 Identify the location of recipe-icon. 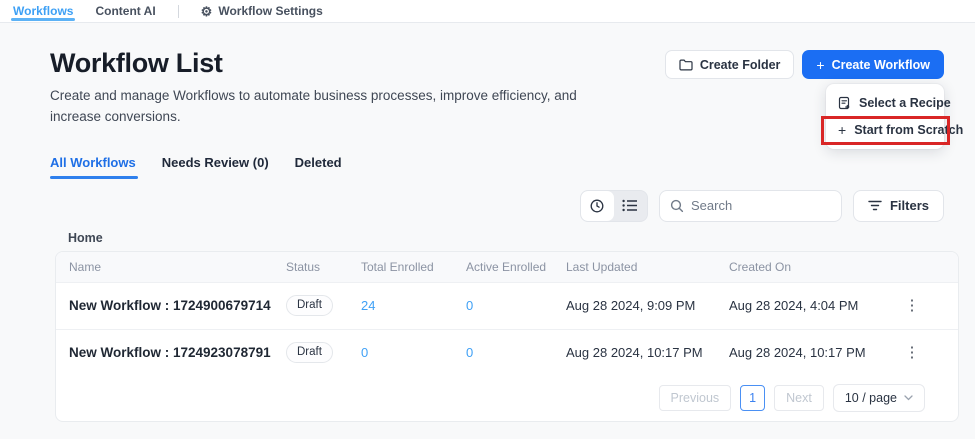
(844, 103).